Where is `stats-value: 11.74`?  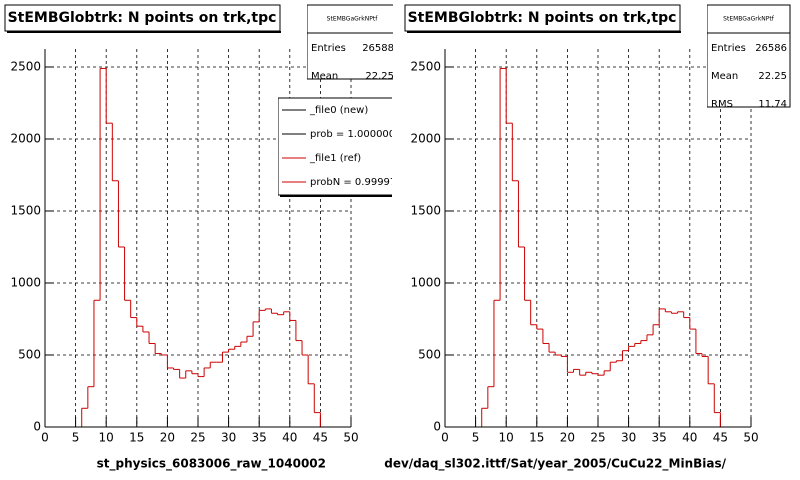 stats-value: 11.74 is located at coordinates (772, 104).